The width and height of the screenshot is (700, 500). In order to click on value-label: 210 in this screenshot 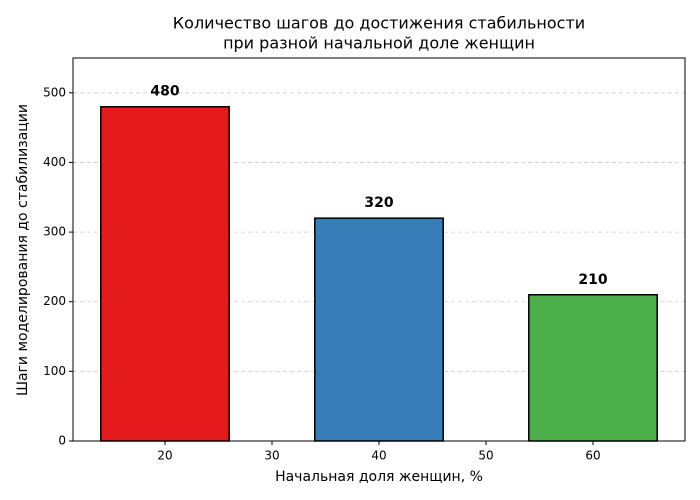, I will do `click(592, 280)`.